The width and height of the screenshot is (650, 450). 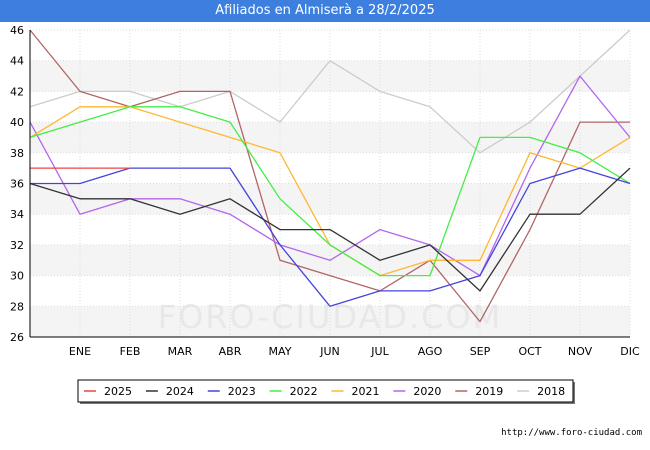 I want to click on x-tick-label: SEP, so click(x=480, y=351).